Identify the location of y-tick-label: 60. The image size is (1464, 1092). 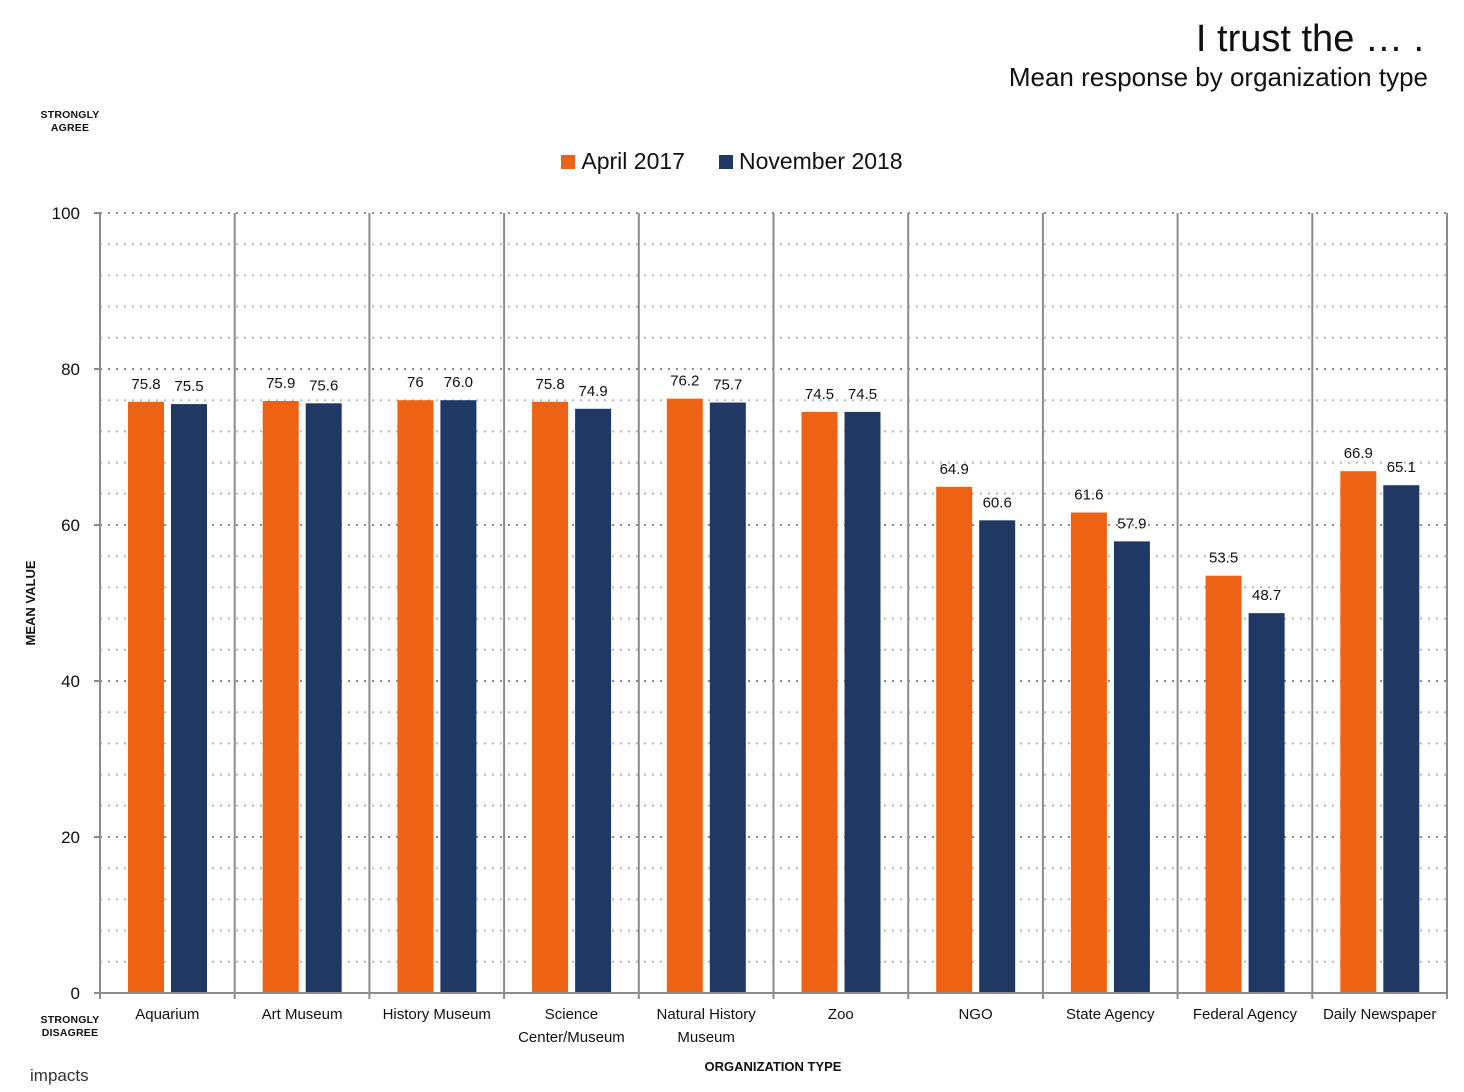
(70, 525).